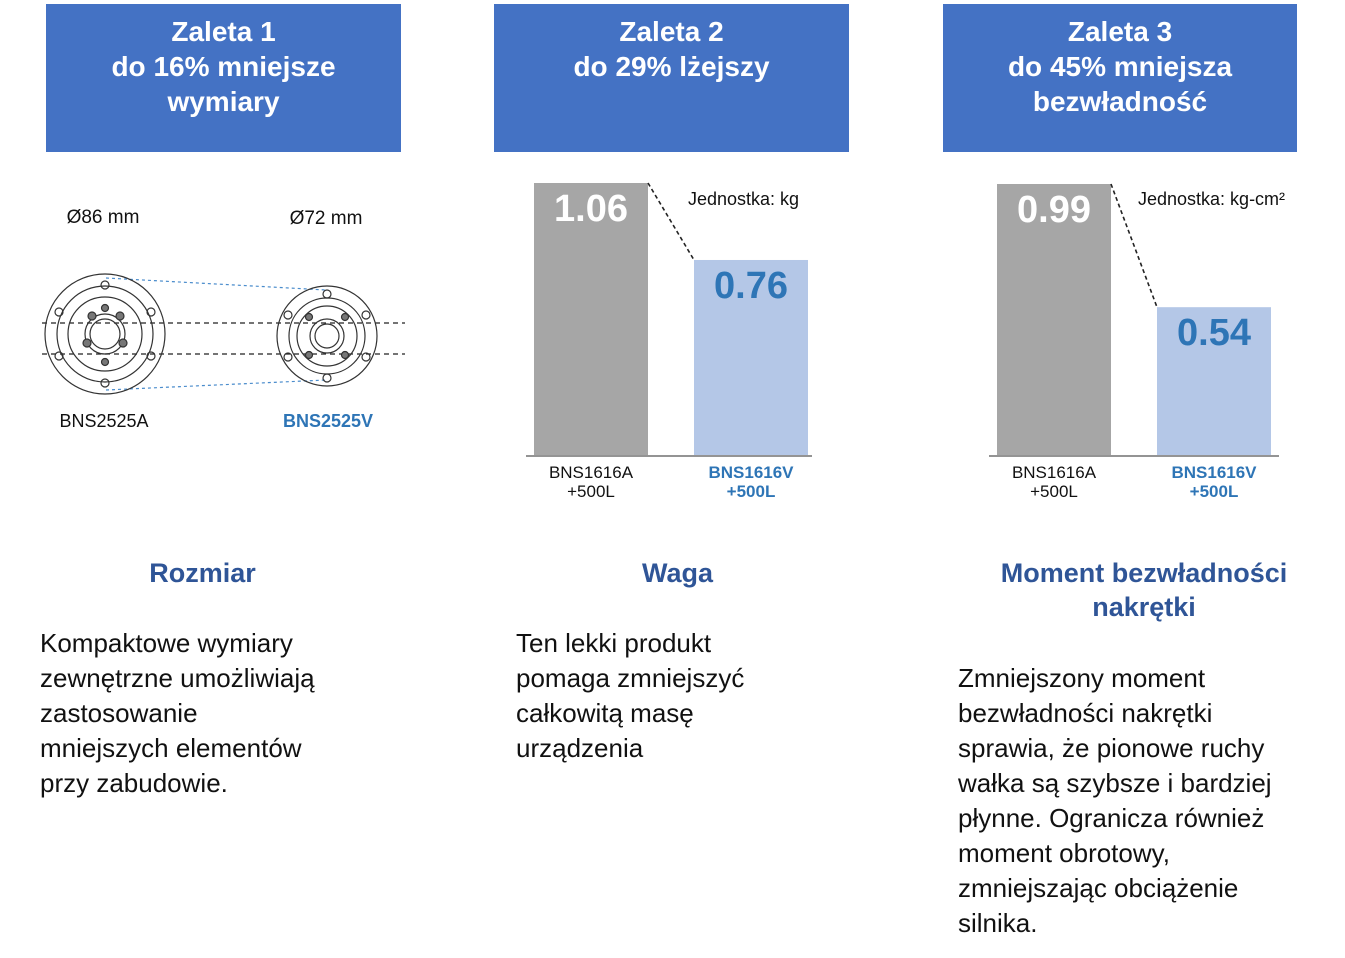 This screenshot has width=1345, height=958. Describe the element at coordinates (103, 217) in the screenshot. I see `diameter-label-left: Ø86 mm` at that location.